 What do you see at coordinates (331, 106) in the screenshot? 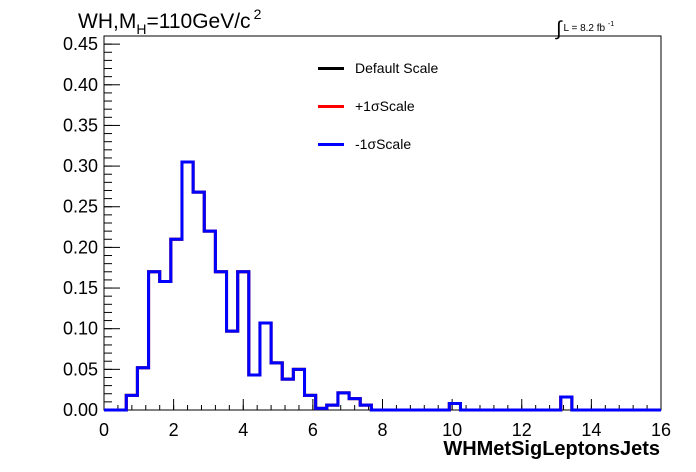
I see `legend-line-plus` at bounding box center [331, 106].